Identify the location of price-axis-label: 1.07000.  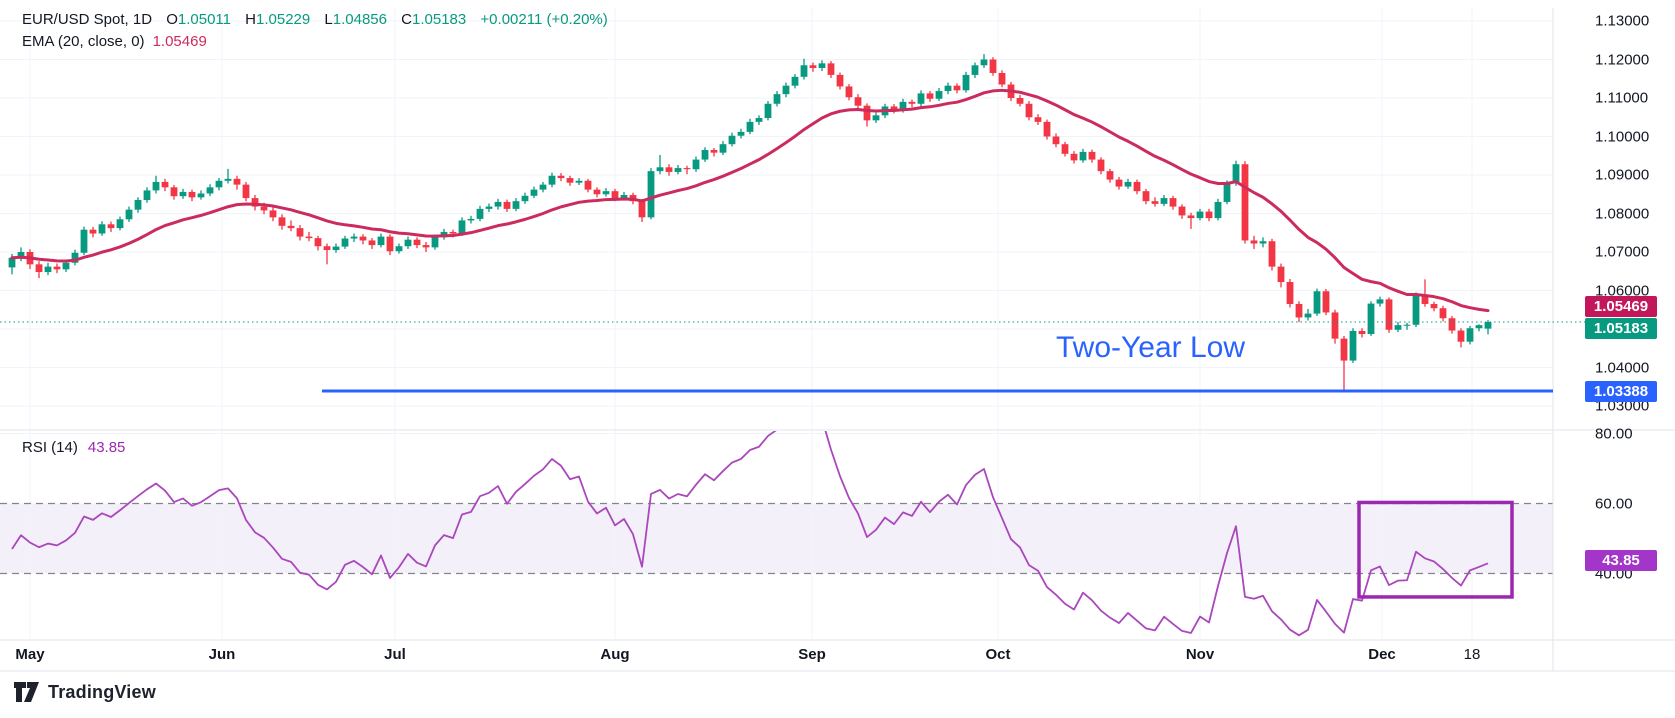
(1622, 252).